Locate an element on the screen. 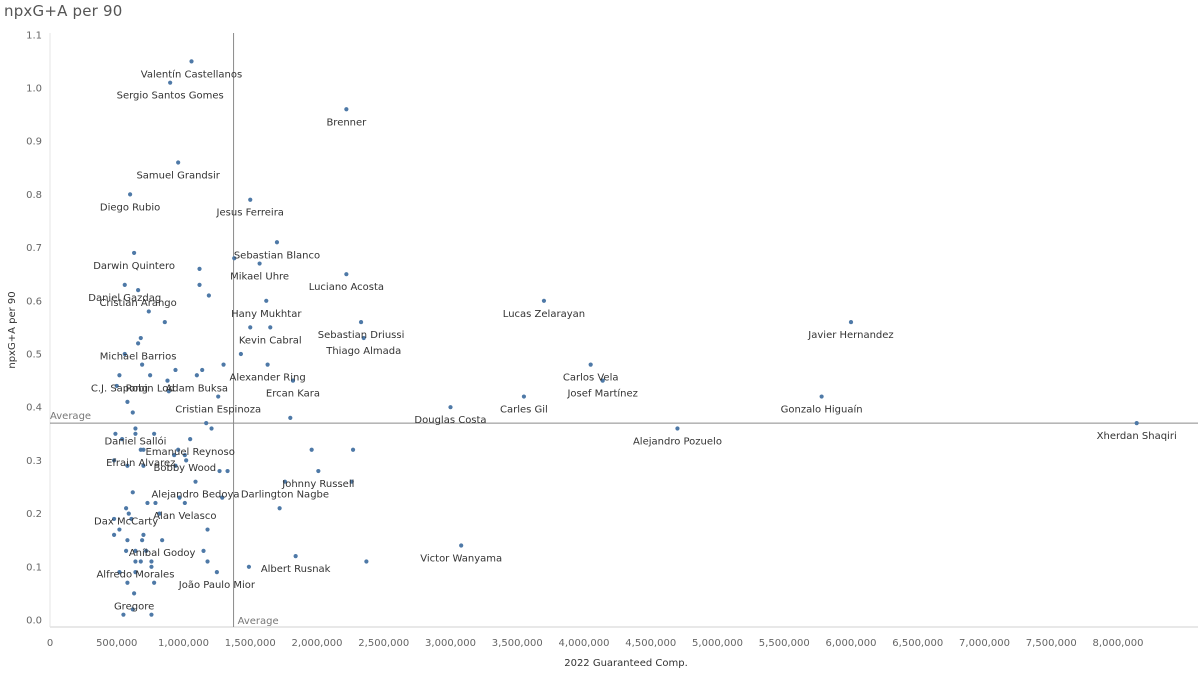 Image resolution: width=1200 pixels, height=675 pixels. x-tick-label: 6,000,000 is located at coordinates (851, 643).